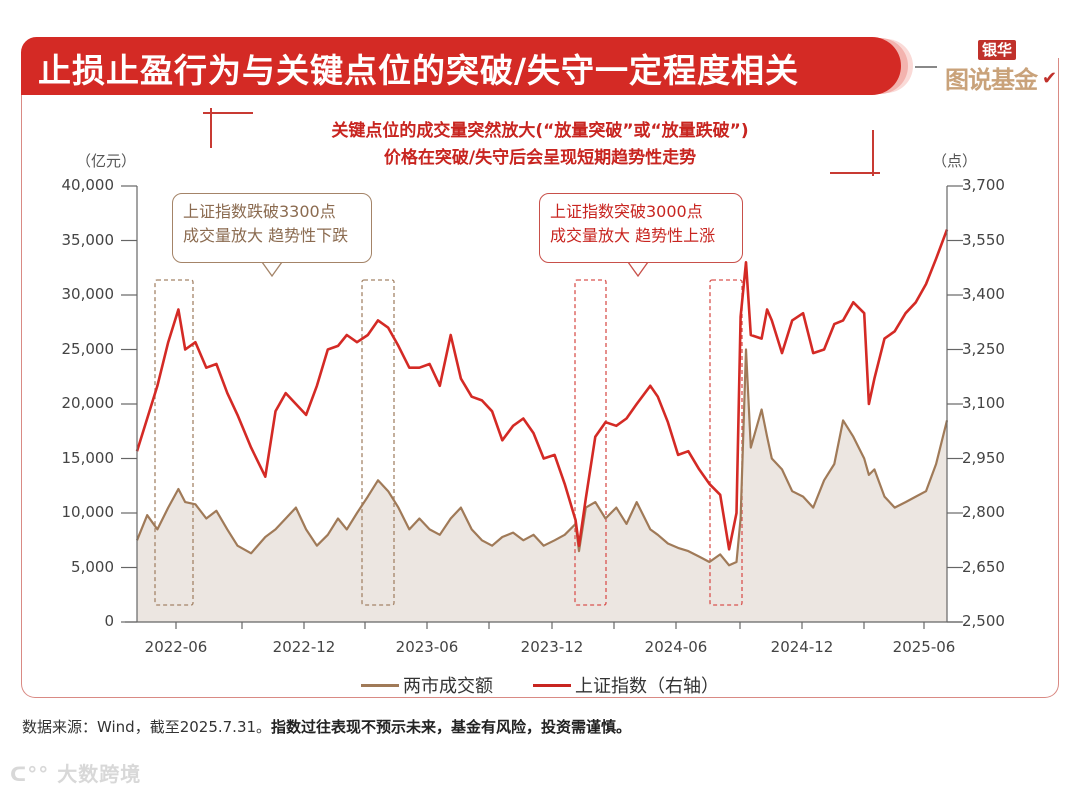  Describe the element at coordinates (983, 239) in the screenshot. I see `right-tick-label: 3,550` at that location.